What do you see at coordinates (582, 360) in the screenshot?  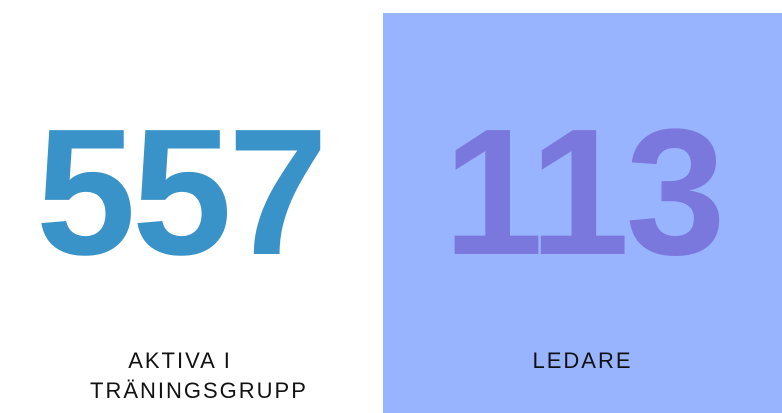 I see `stat-label: LEDARE` at bounding box center [582, 360].